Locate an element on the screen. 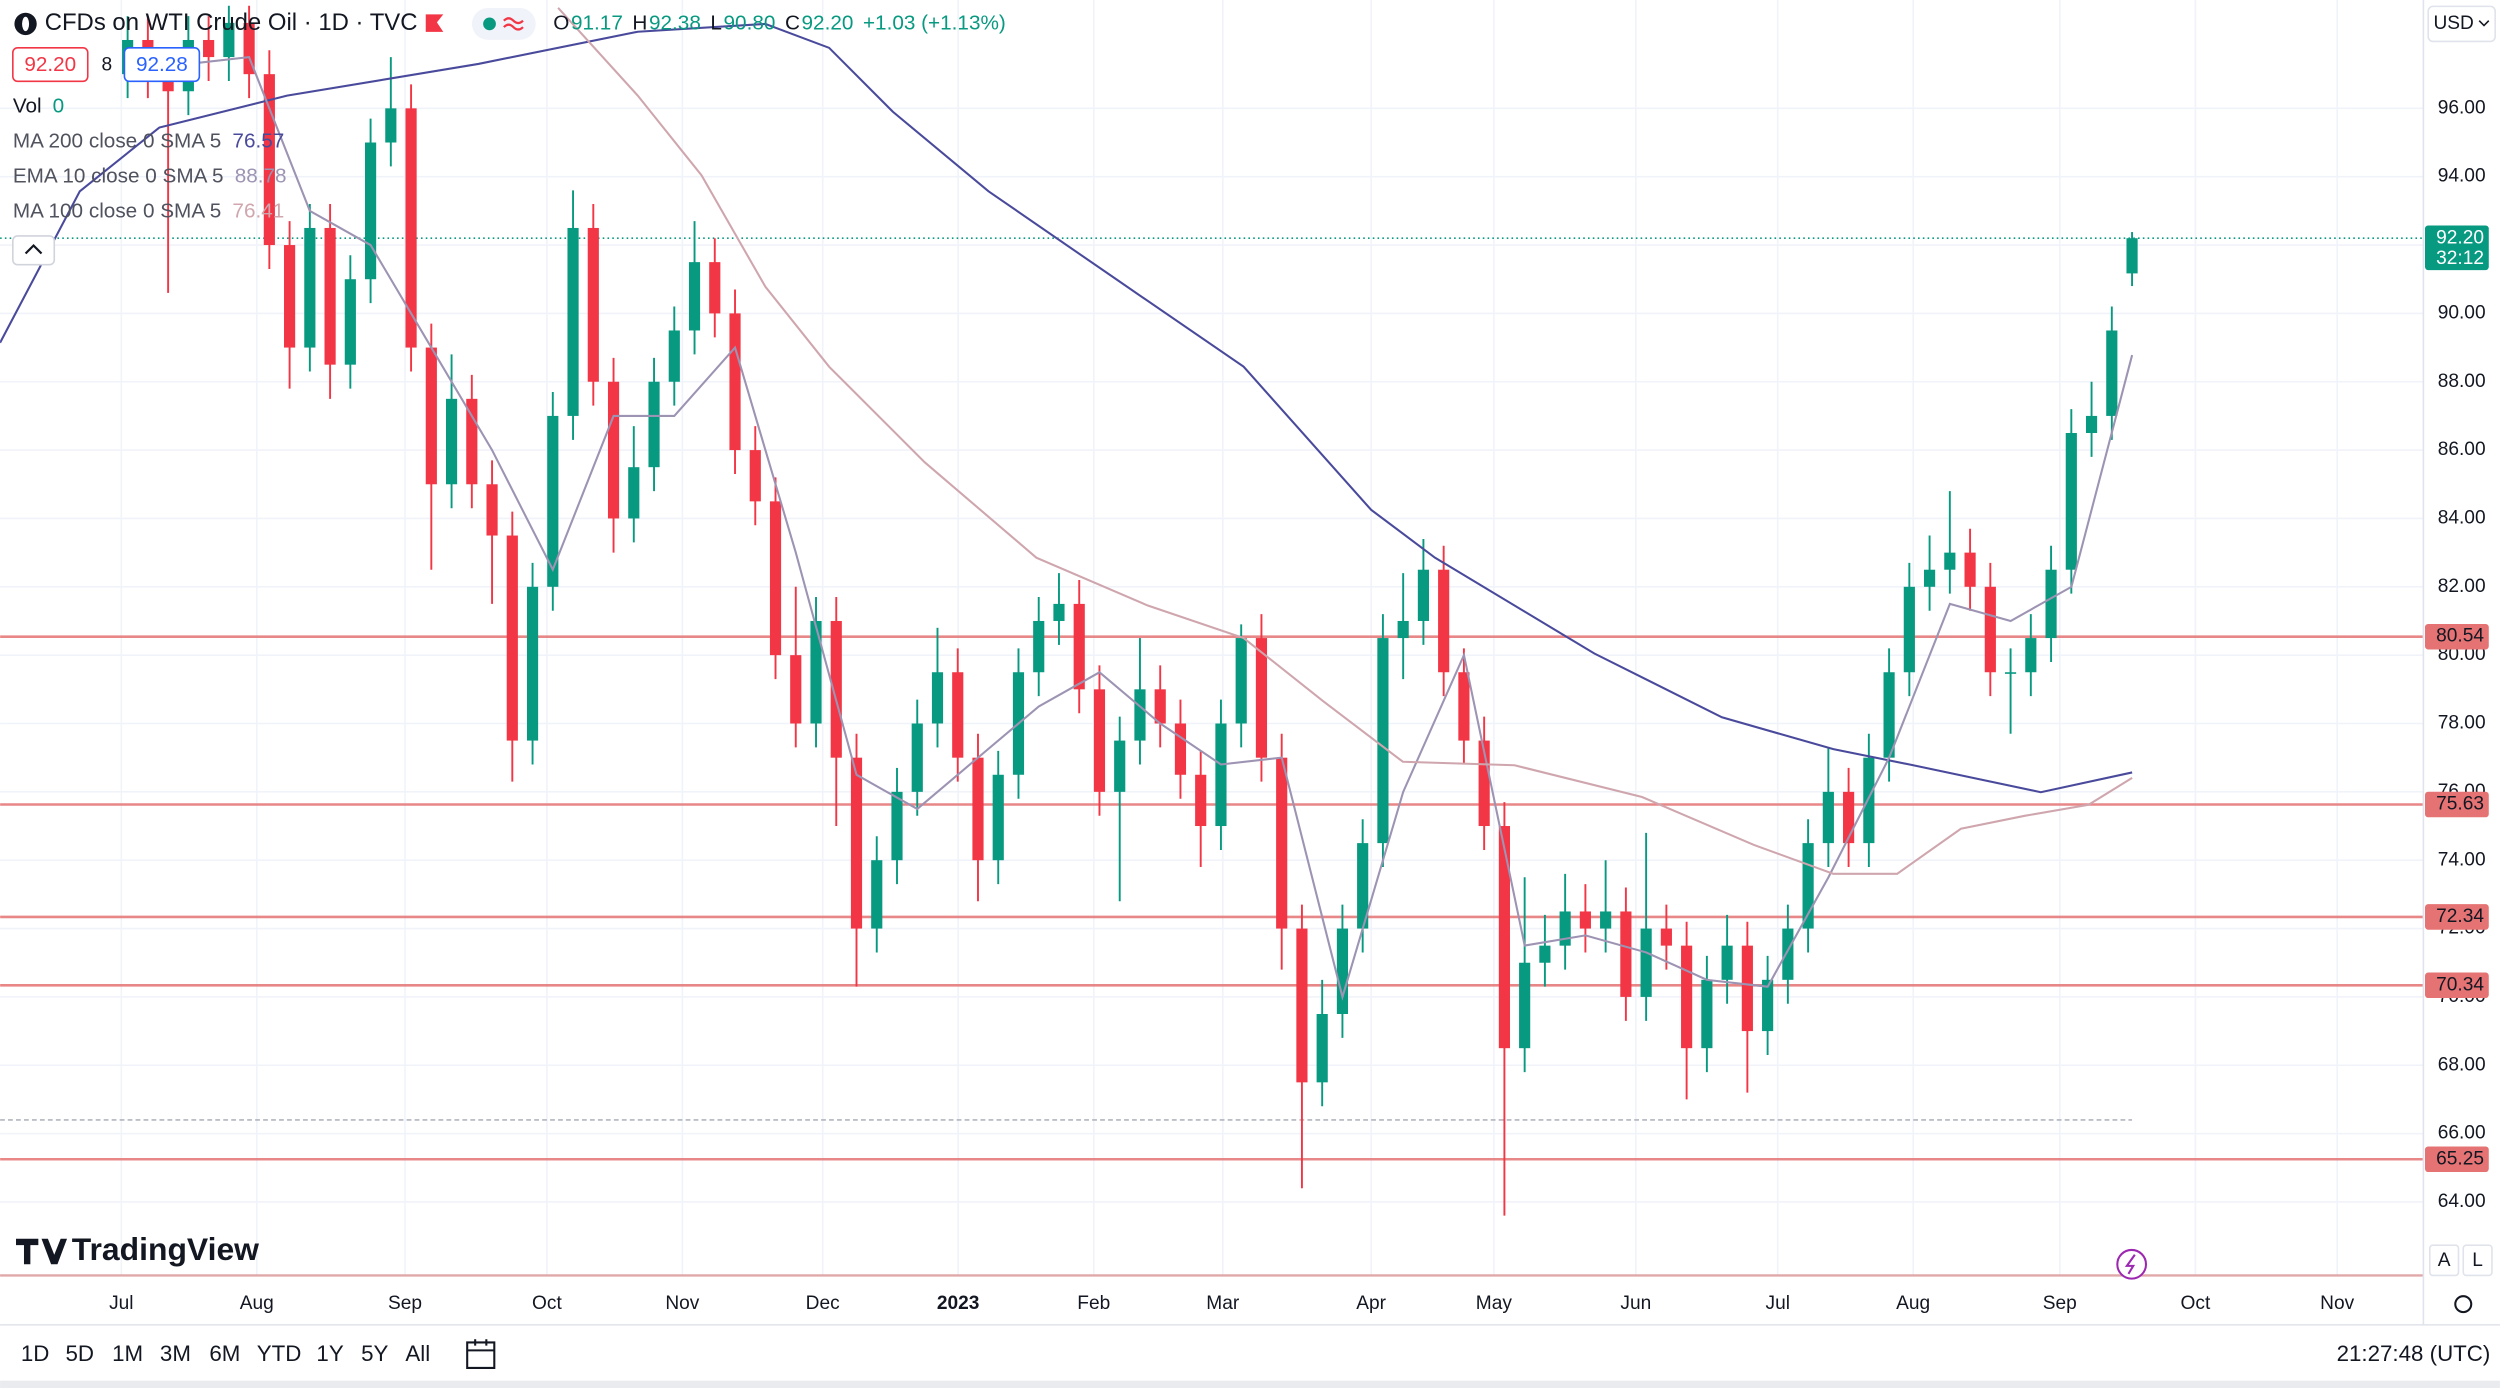  x-tick-label: Nov is located at coordinates (682, 1303).